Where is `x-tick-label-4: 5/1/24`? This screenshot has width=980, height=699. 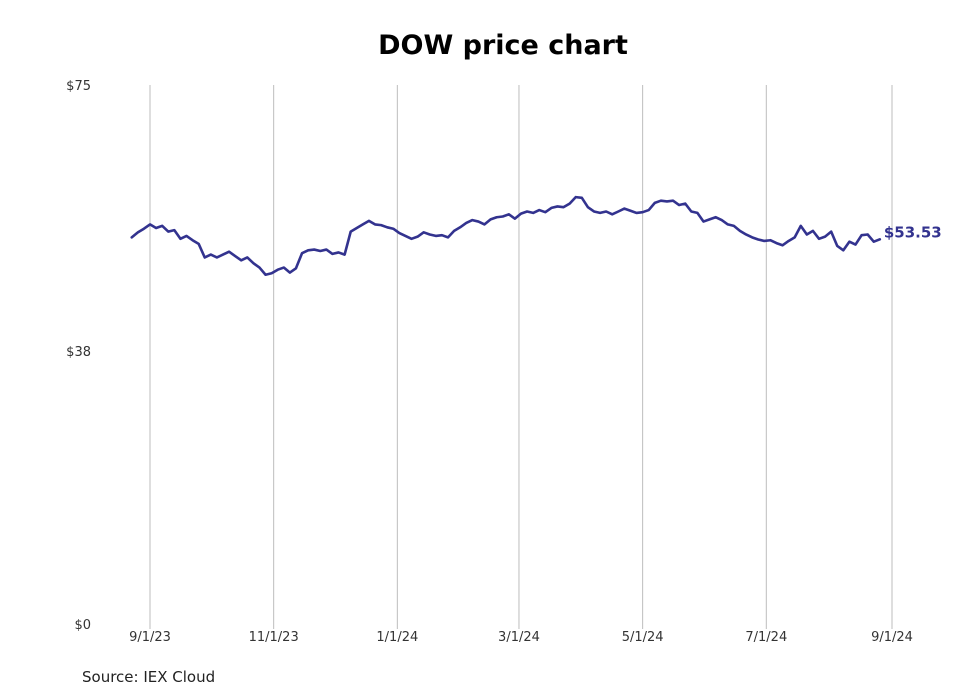
x-tick-label-4: 5/1/24 is located at coordinates (643, 637).